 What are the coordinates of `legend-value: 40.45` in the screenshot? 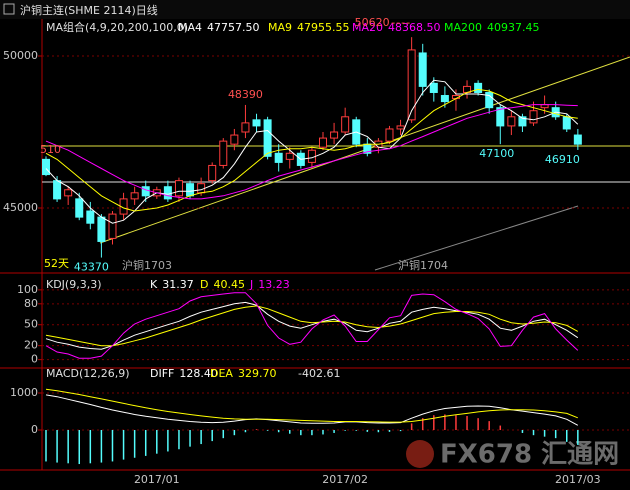 It's located at (229, 284).